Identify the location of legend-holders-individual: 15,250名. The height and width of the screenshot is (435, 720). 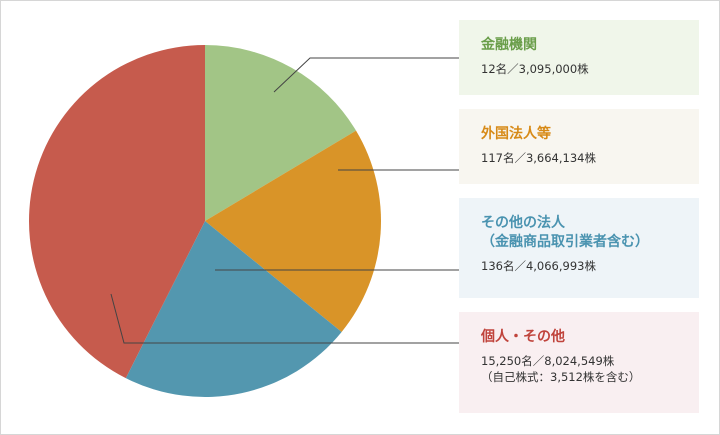
(507, 361).